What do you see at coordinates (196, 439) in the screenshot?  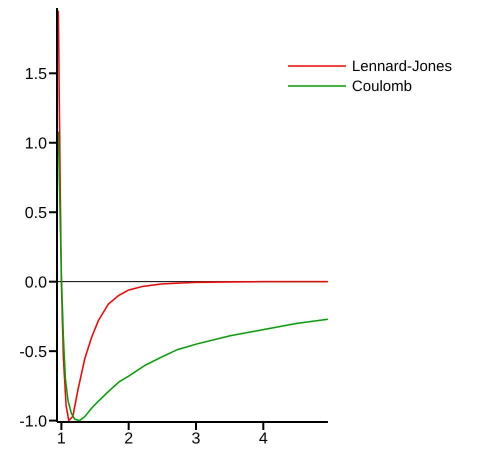 I see `x-tick-label: 3` at bounding box center [196, 439].